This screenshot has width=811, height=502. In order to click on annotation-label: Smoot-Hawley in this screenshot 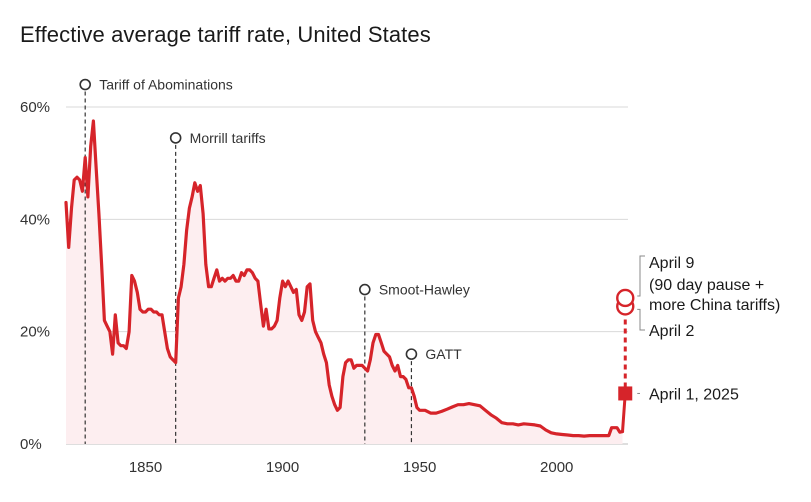, I will do `click(424, 290)`.